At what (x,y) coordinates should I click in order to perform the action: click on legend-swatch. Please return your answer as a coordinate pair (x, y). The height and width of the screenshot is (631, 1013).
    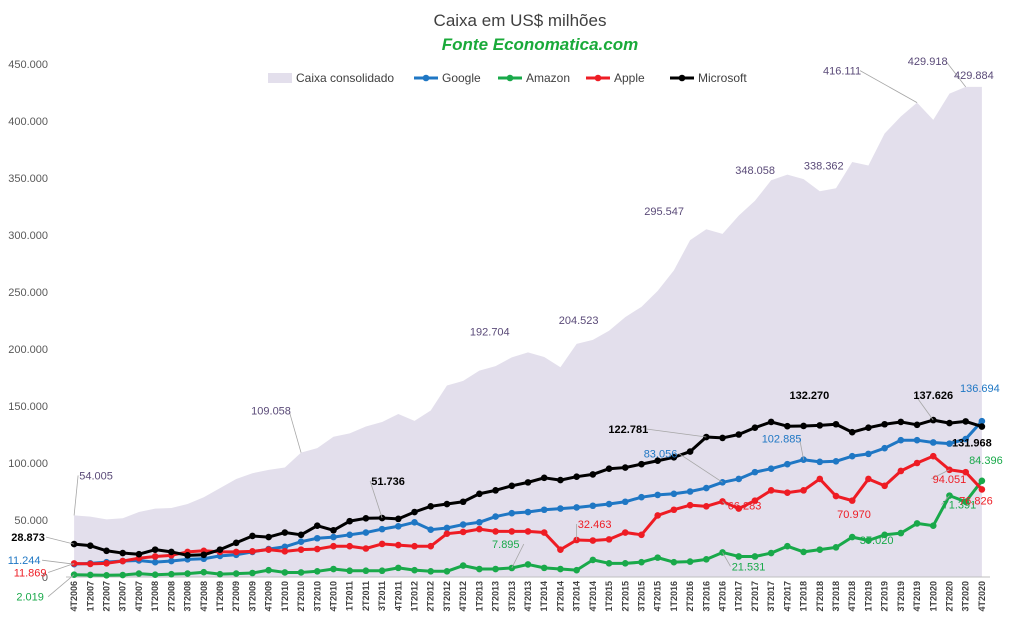
    Looking at the image, I should click on (280, 78).